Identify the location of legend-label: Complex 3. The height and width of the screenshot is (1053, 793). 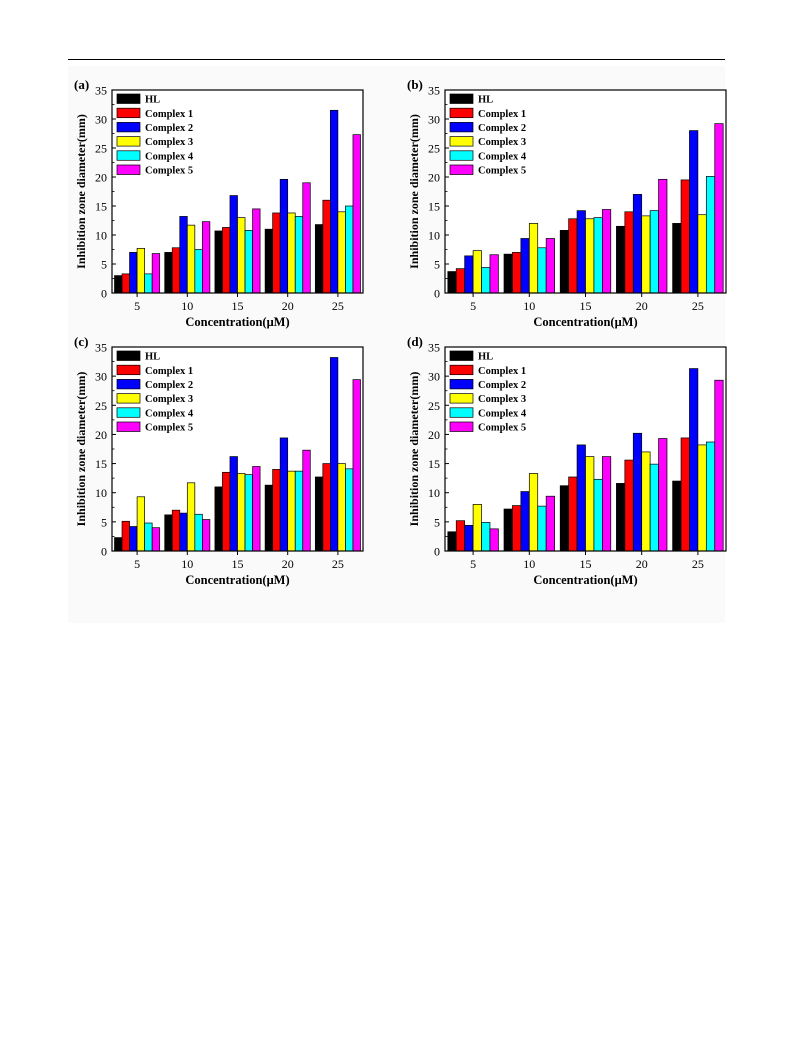
(502, 142).